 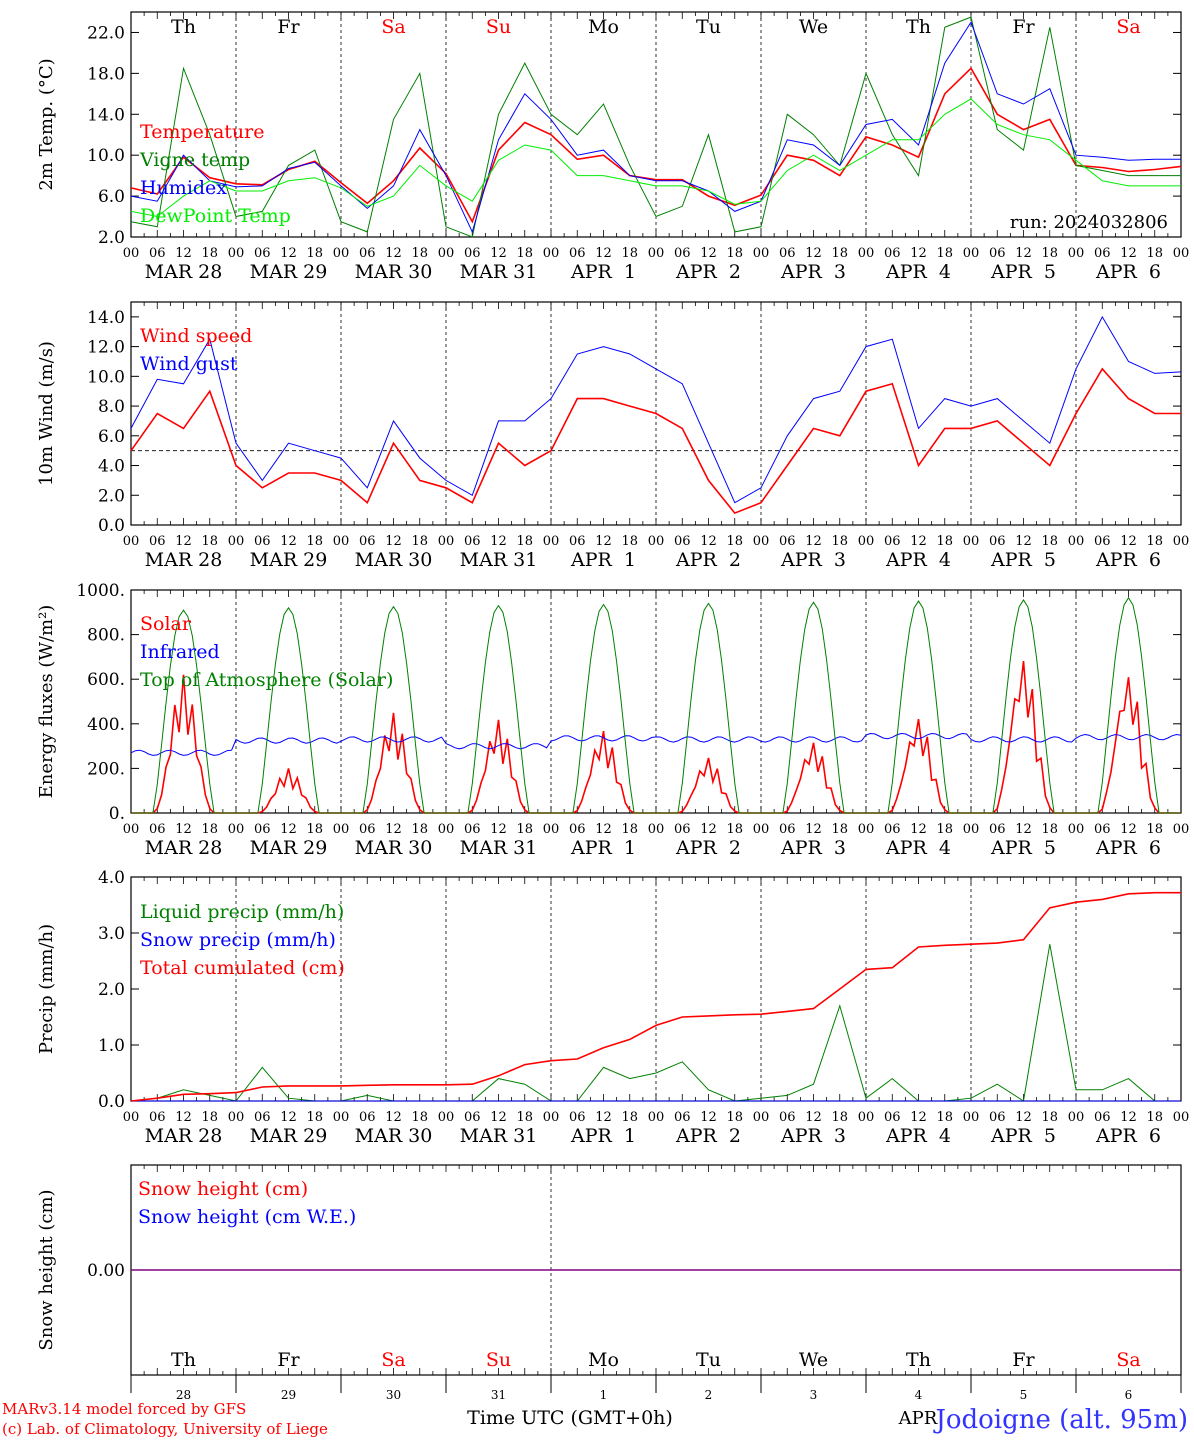 I want to click on y-tick-label: 0.00, so click(x=106, y=1271).